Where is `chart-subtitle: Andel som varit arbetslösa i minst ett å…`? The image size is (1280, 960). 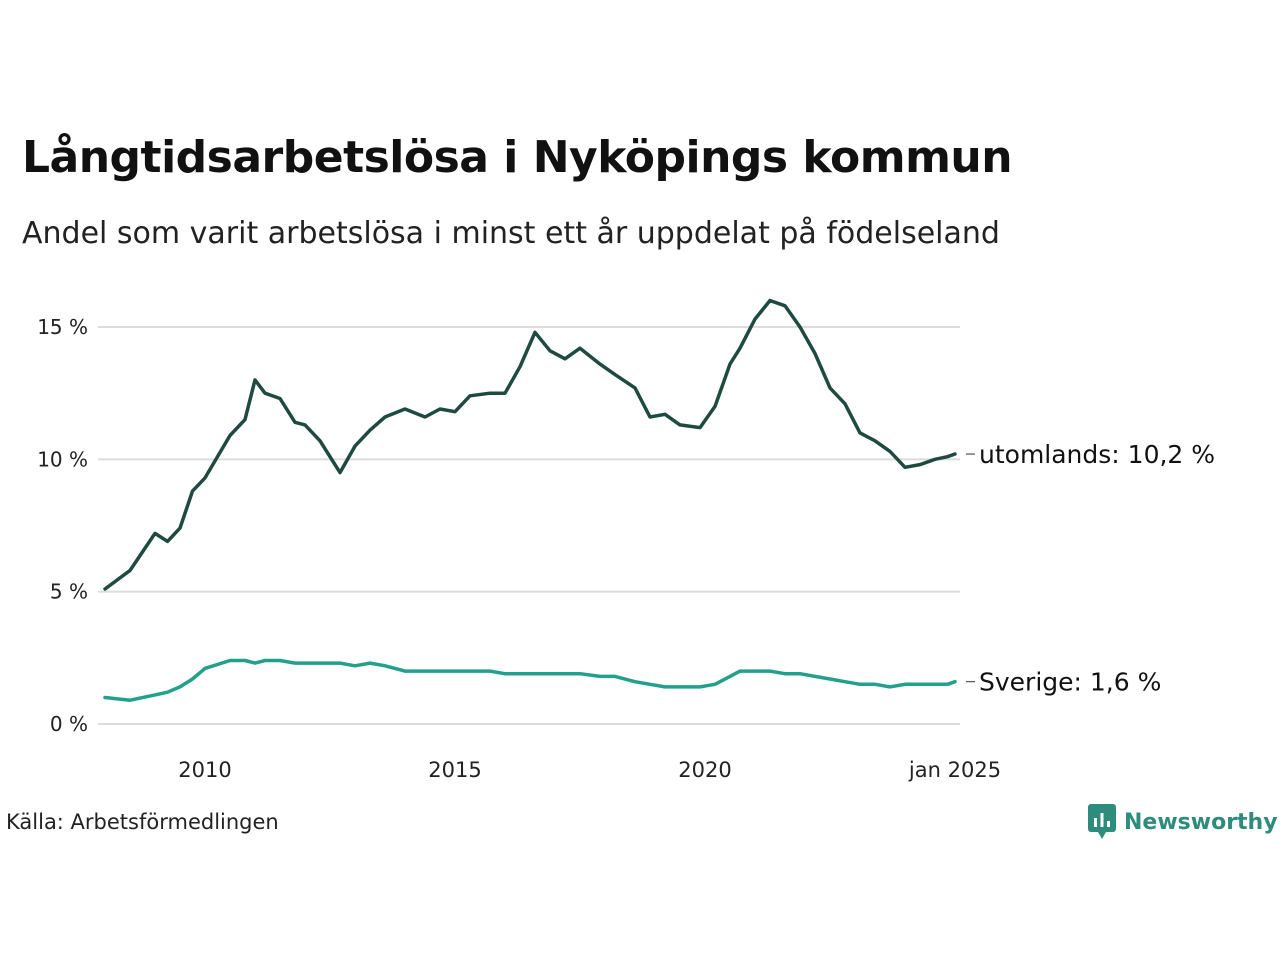 chart-subtitle: Andel som varit arbetslösa i minst ett å… is located at coordinates (511, 233).